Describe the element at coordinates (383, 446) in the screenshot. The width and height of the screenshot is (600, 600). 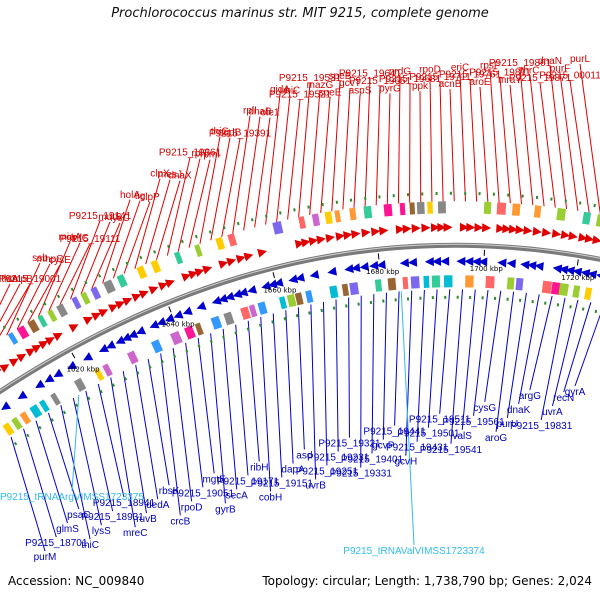
I see `reverse-gene-label: gcvP` at that location.